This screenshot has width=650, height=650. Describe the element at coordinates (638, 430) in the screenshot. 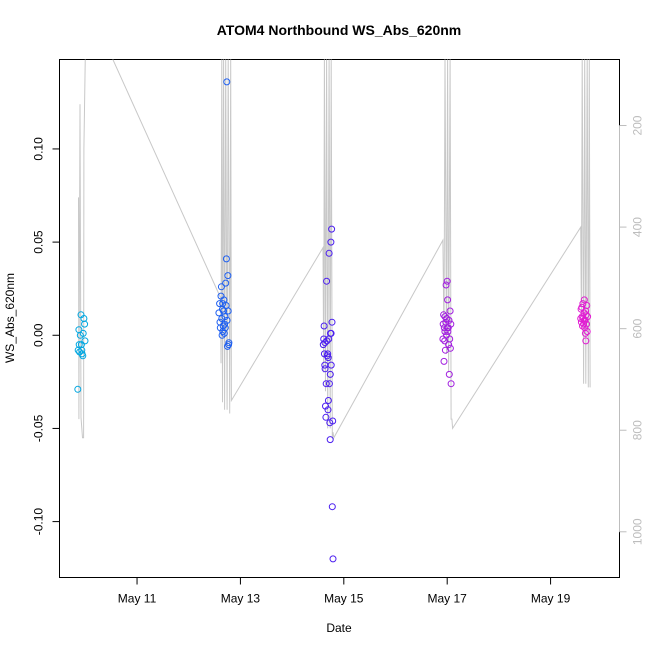

I see `secondary-tick-label: 800` at that location.